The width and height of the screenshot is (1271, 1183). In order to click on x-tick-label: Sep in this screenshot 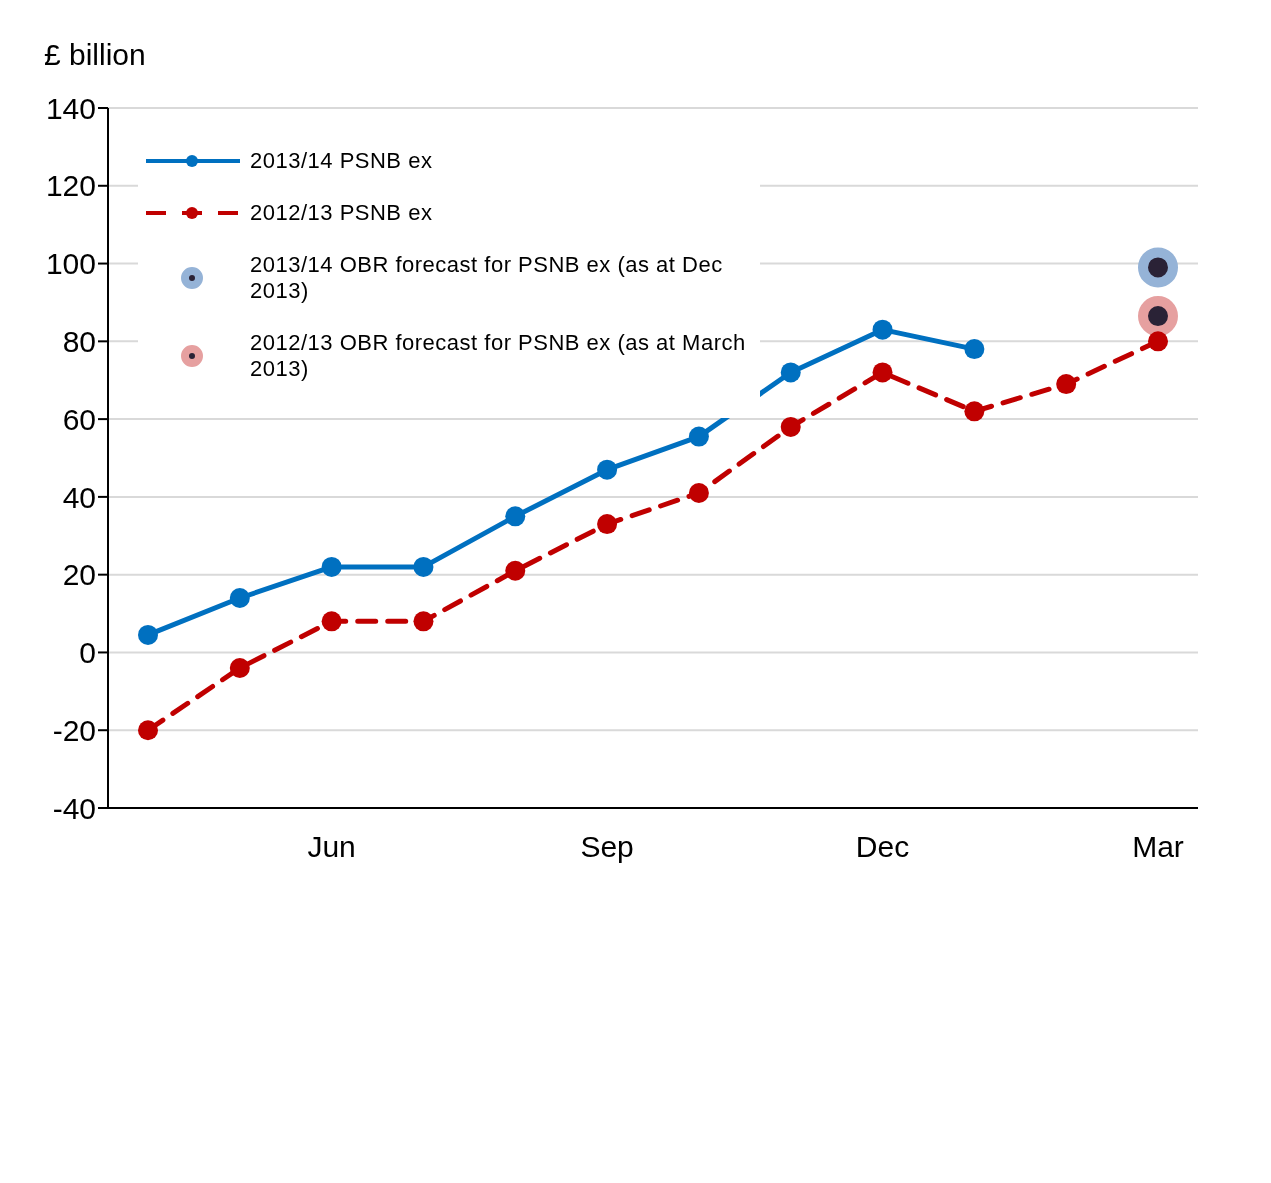, I will do `click(607, 847)`.